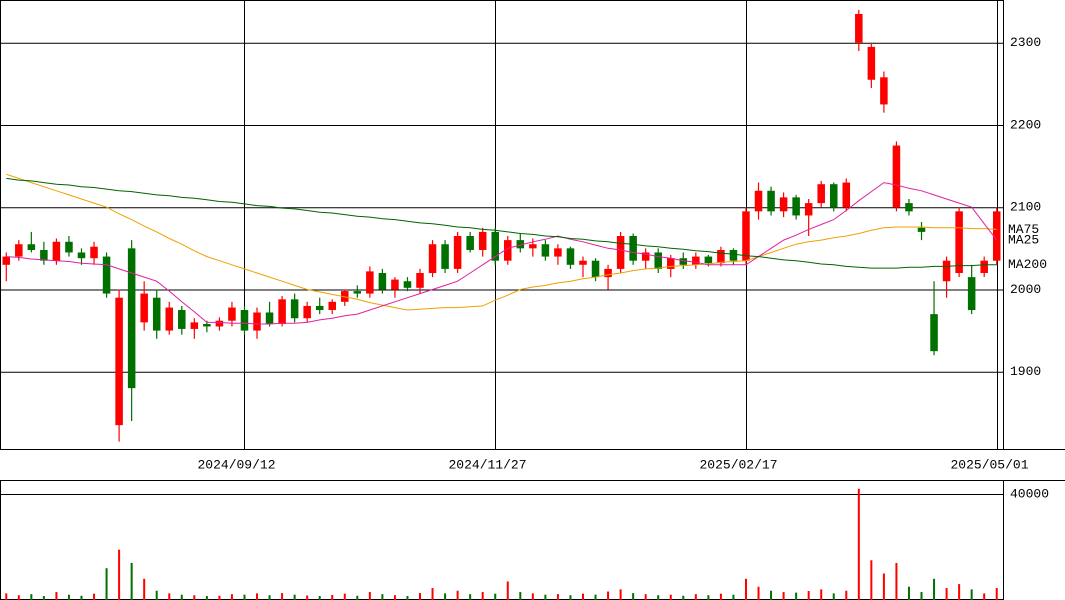 The image size is (1065, 600). What do you see at coordinates (1025, 371) in the screenshot?
I see `y-tick-label: 1900` at bounding box center [1025, 371].